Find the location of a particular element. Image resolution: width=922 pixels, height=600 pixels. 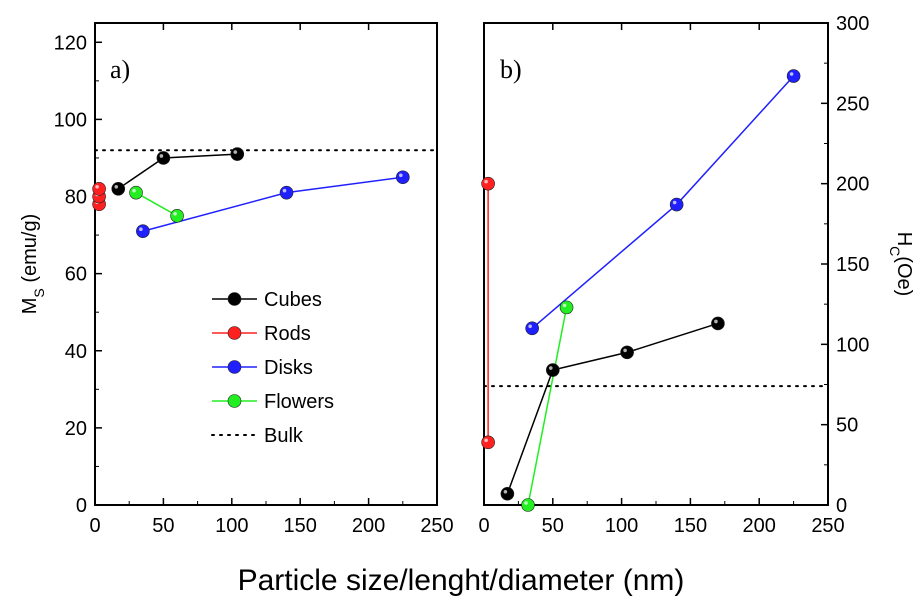

panel-a-ytick-label-80: 80 is located at coordinates (76, 198).